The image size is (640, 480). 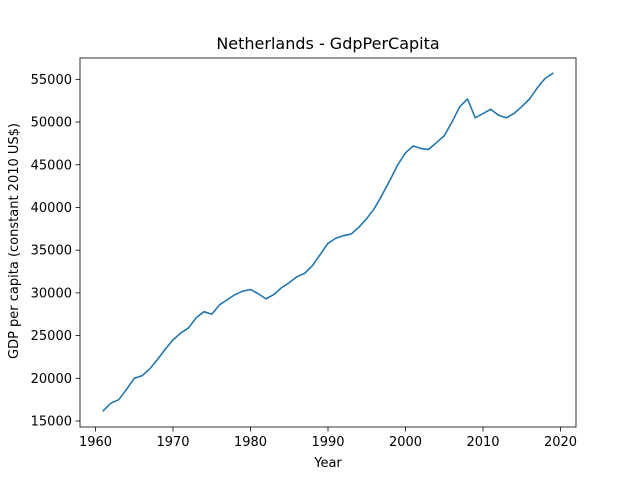 I want to click on y-tick-label: 45000, so click(x=51, y=165).